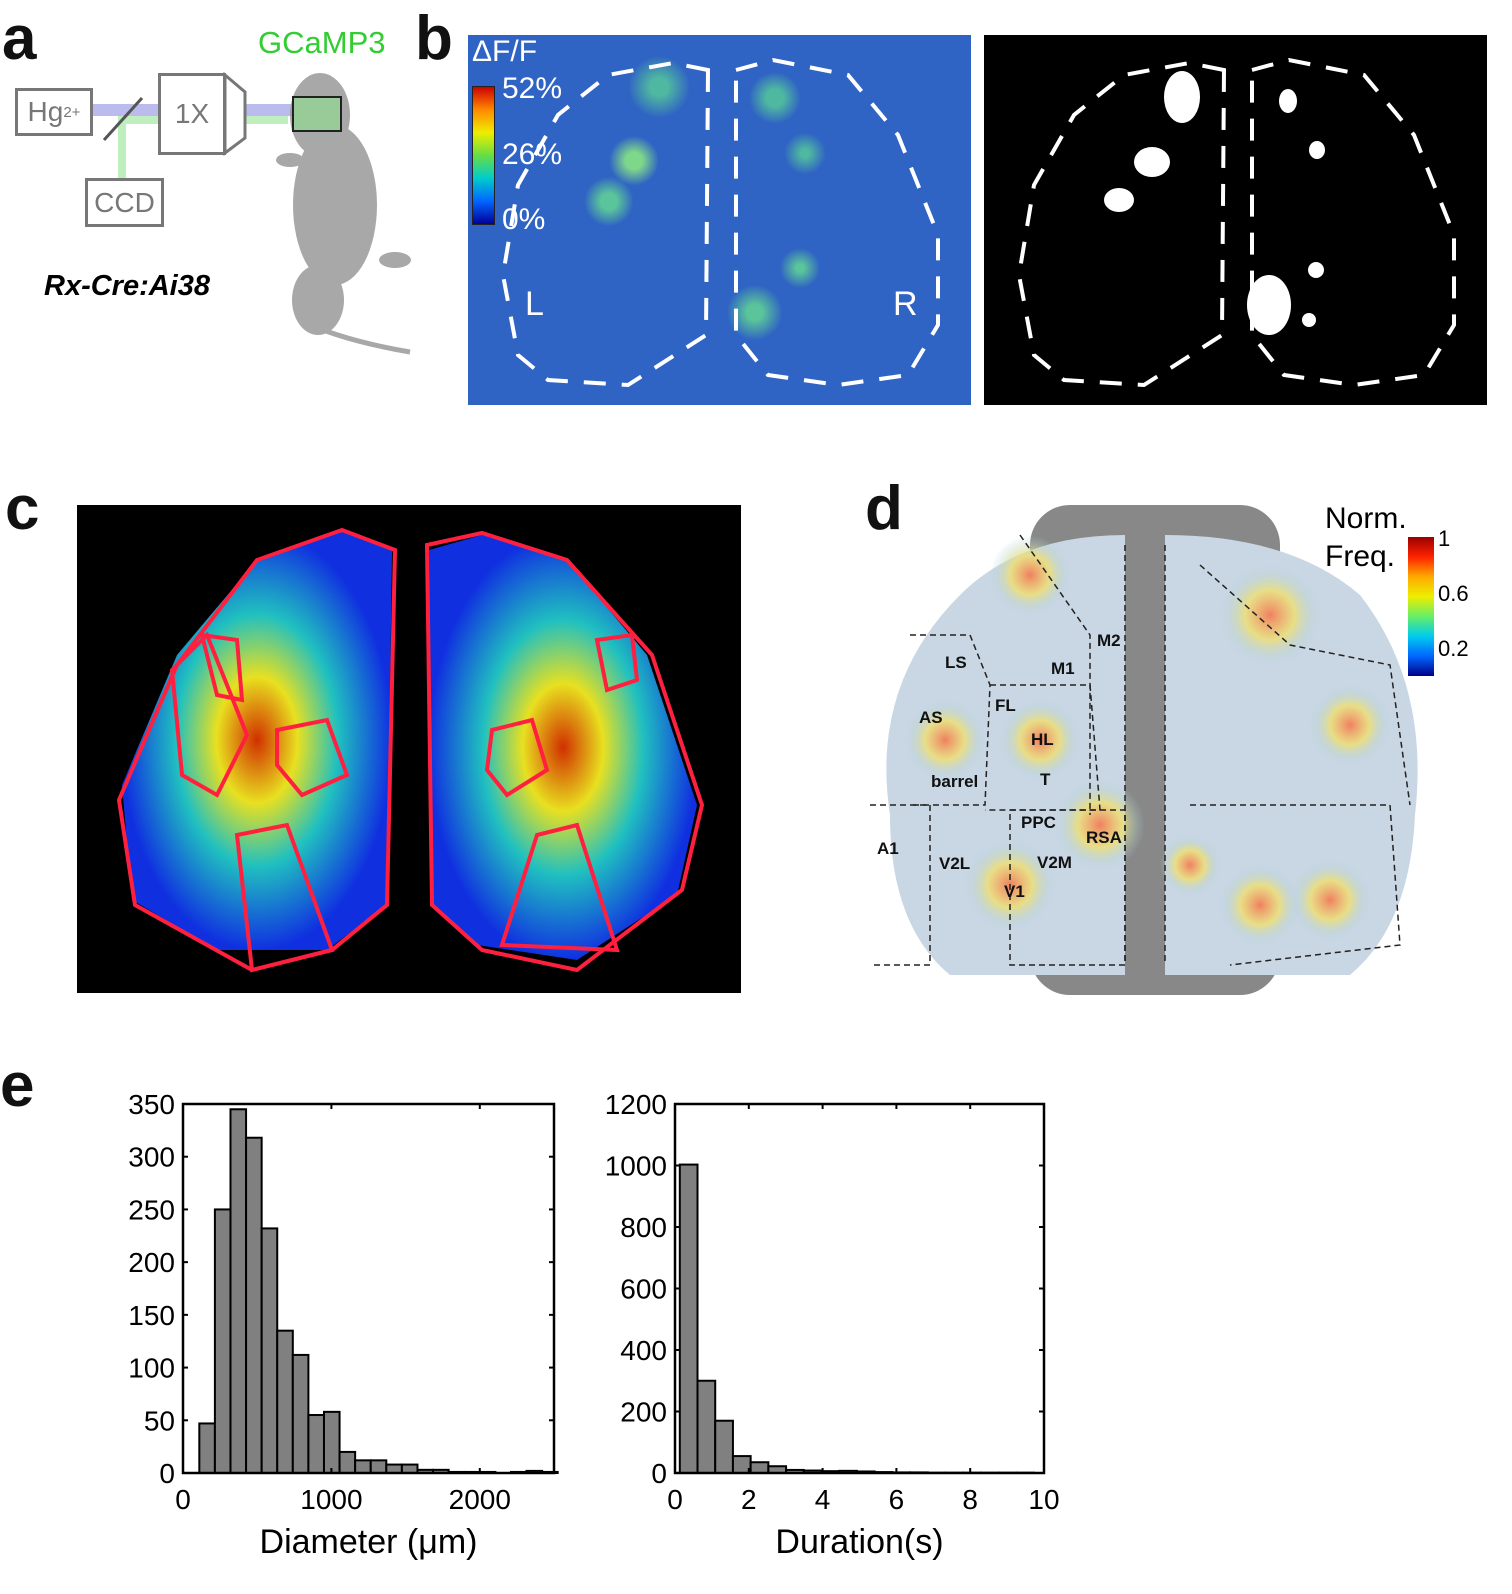  I want to click on imaging-window, so click(317, 114).